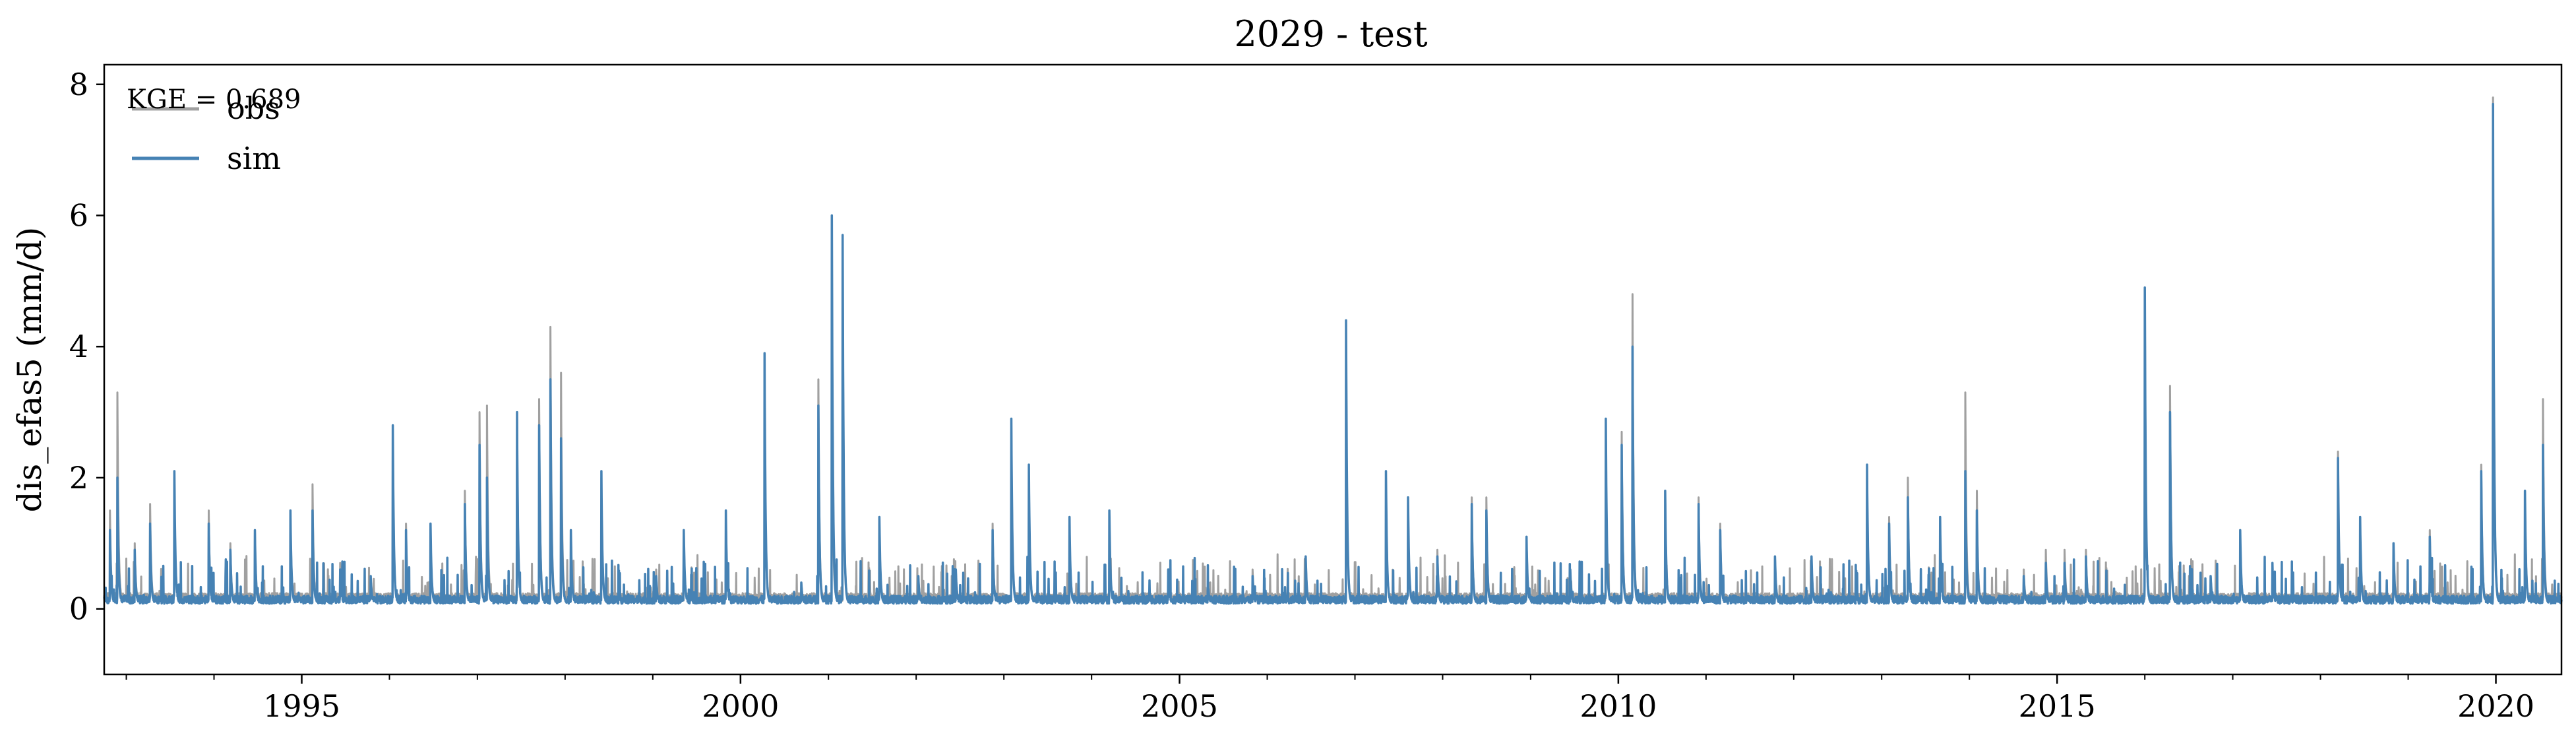  What do you see at coordinates (2495, 706) in the screenshot?
I see `x-tick-label: 2020` at bounding box center [2495, 706].